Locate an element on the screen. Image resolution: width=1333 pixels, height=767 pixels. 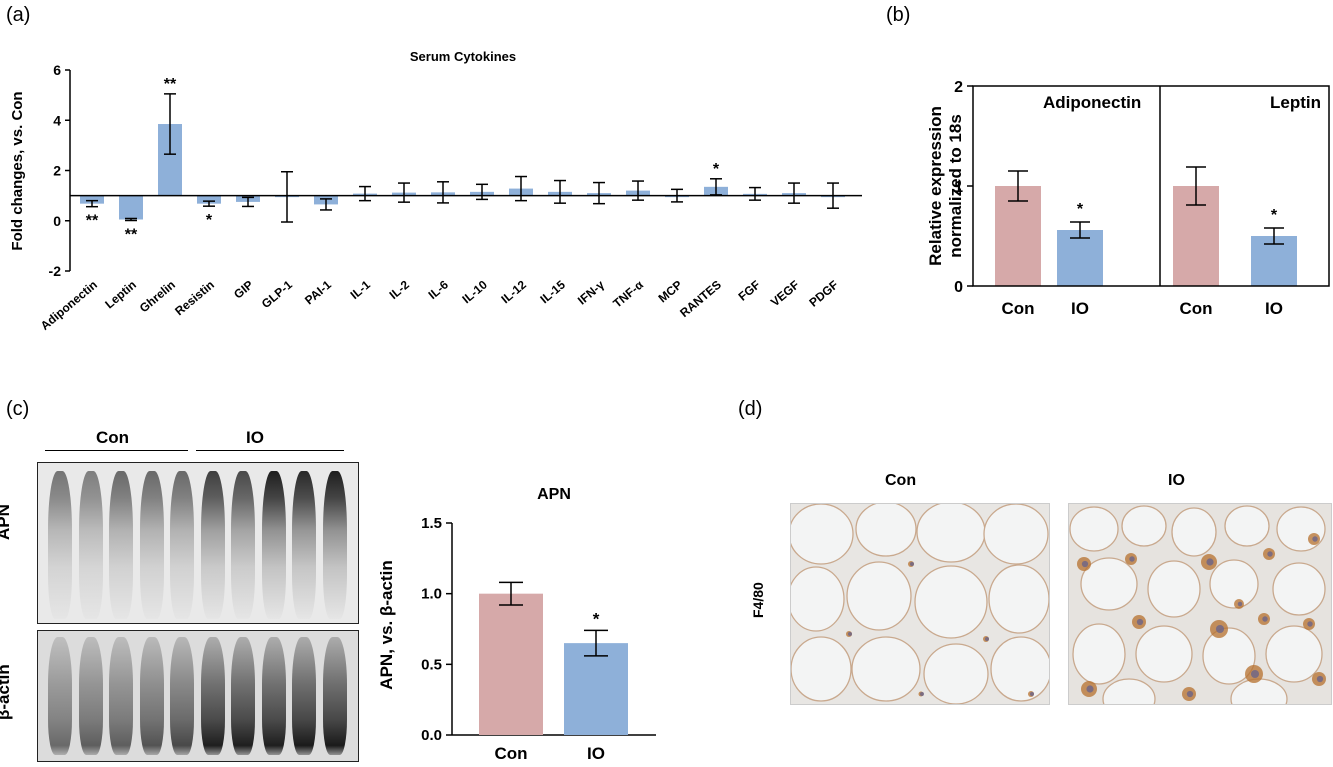
chart-c-category-label: Con is located at coordinates (510, 753).